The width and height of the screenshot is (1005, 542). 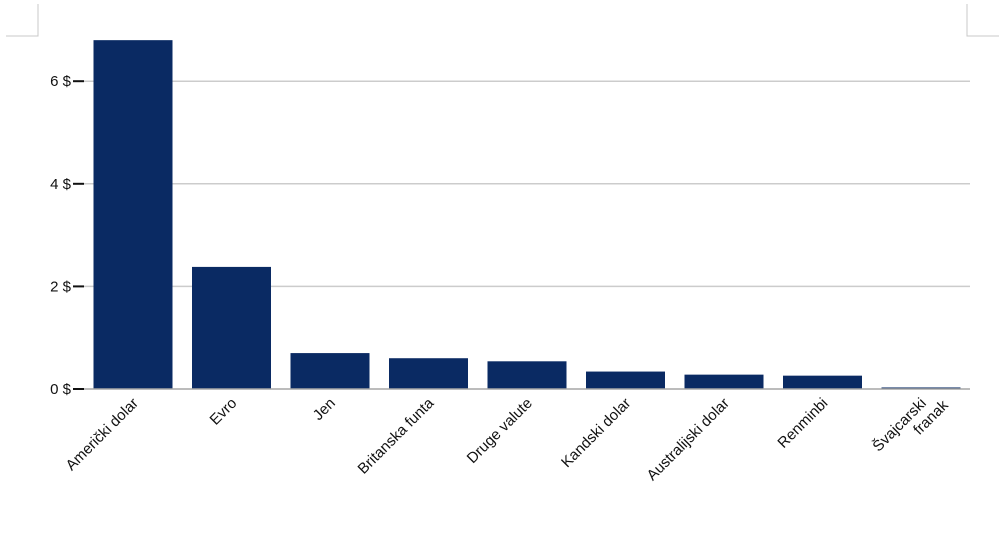 What do you see at coordinates (61, 184) in the screenshot?
I see `y-tick-label: 4 $` at bounding box center [61, 184].